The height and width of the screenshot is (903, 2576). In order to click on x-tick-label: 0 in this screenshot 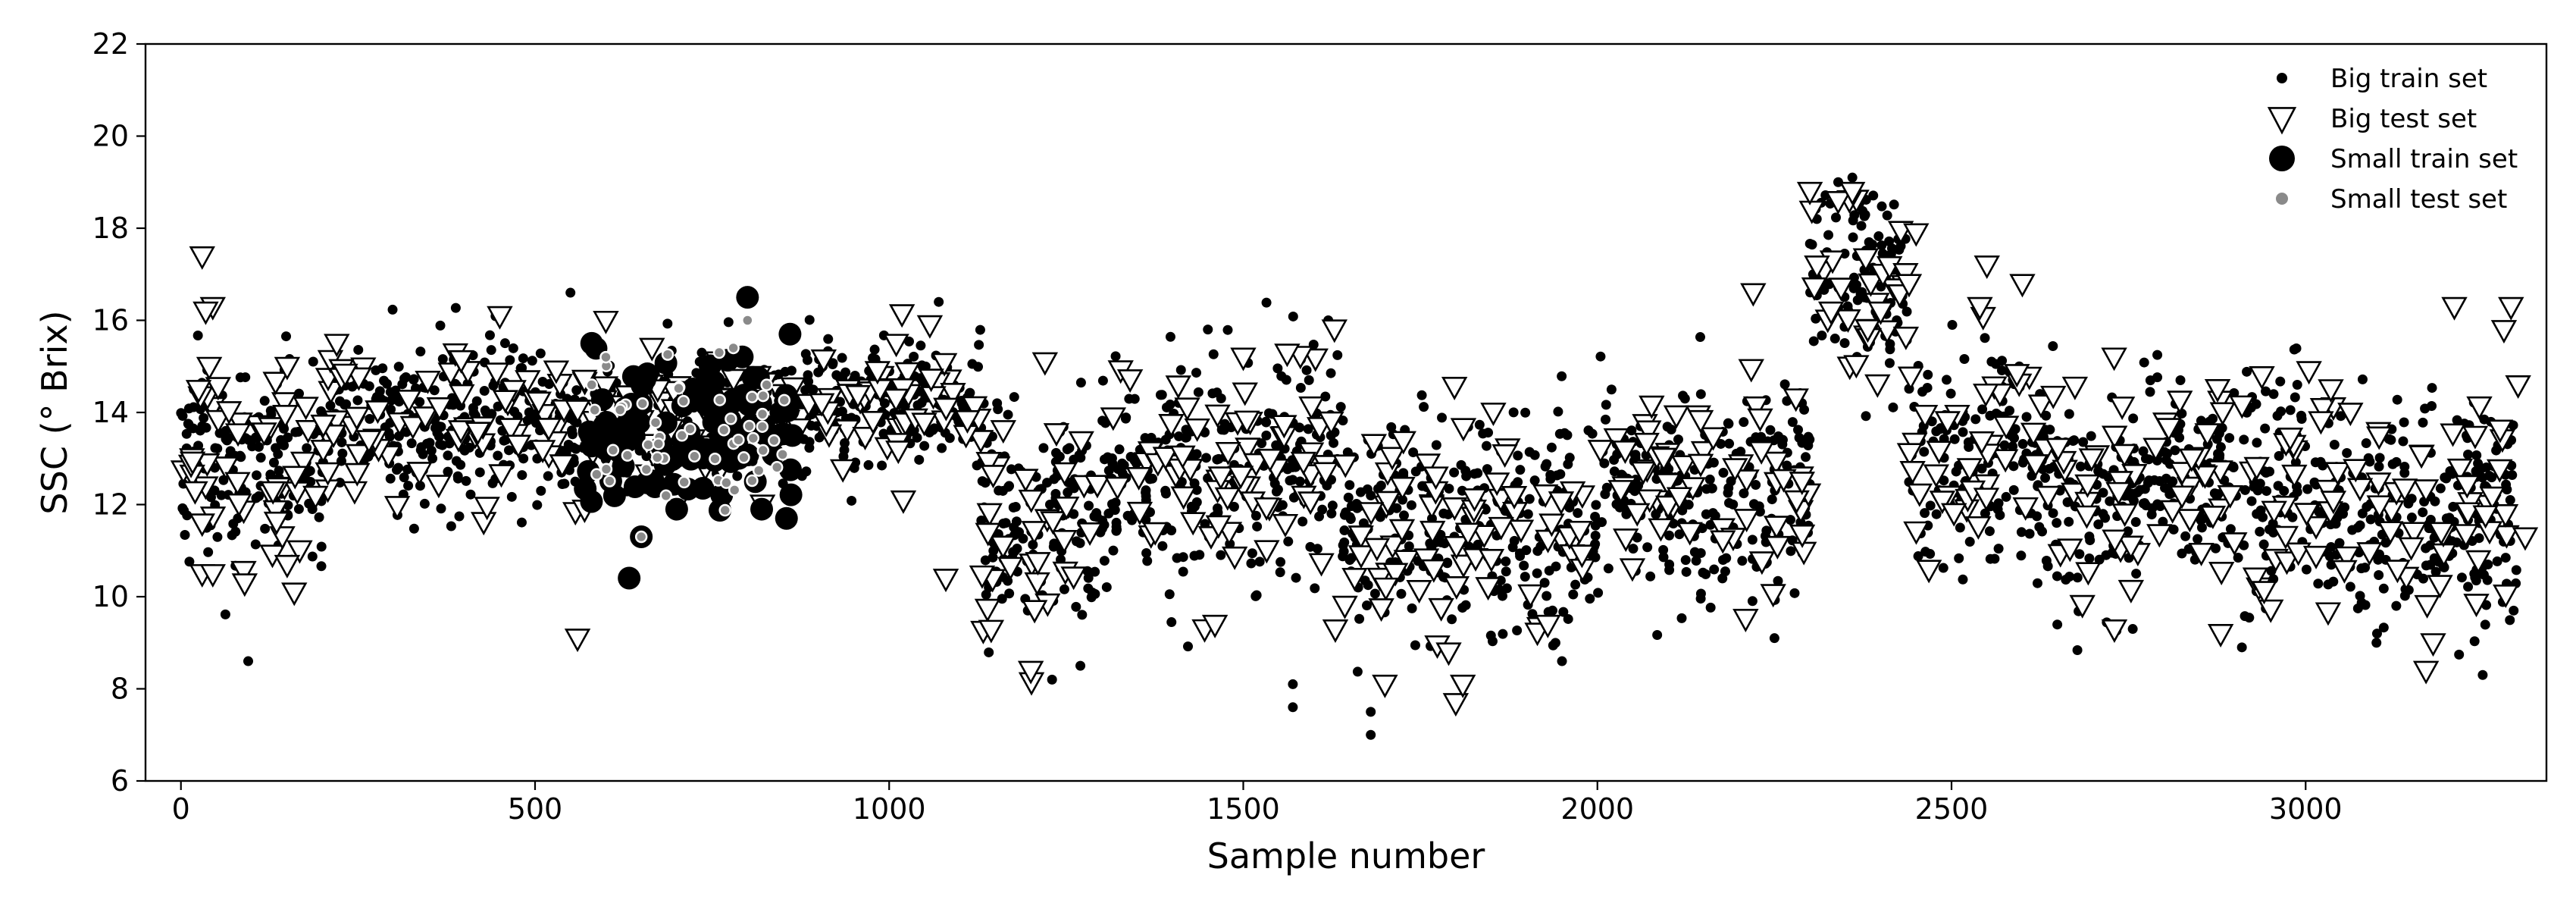, I will do `click(181, 809)`.